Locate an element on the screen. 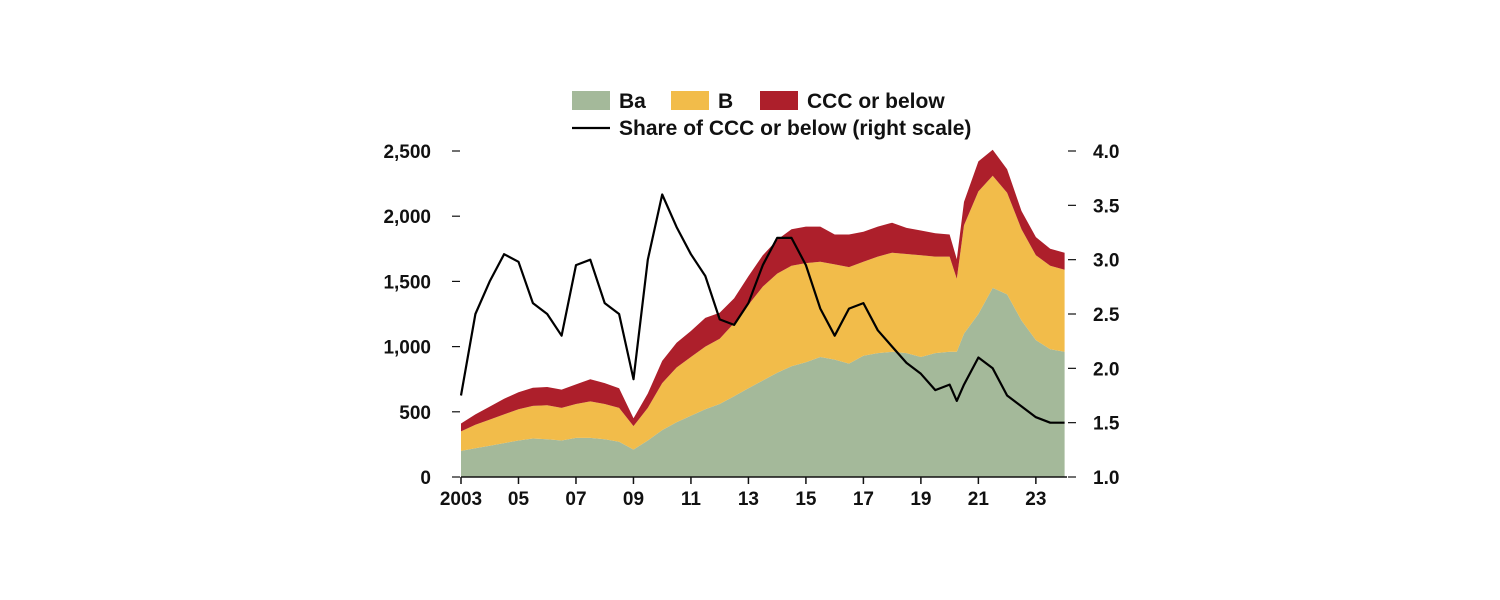  right-tick-label: 4.0 is located at coordinates (1106, 152).